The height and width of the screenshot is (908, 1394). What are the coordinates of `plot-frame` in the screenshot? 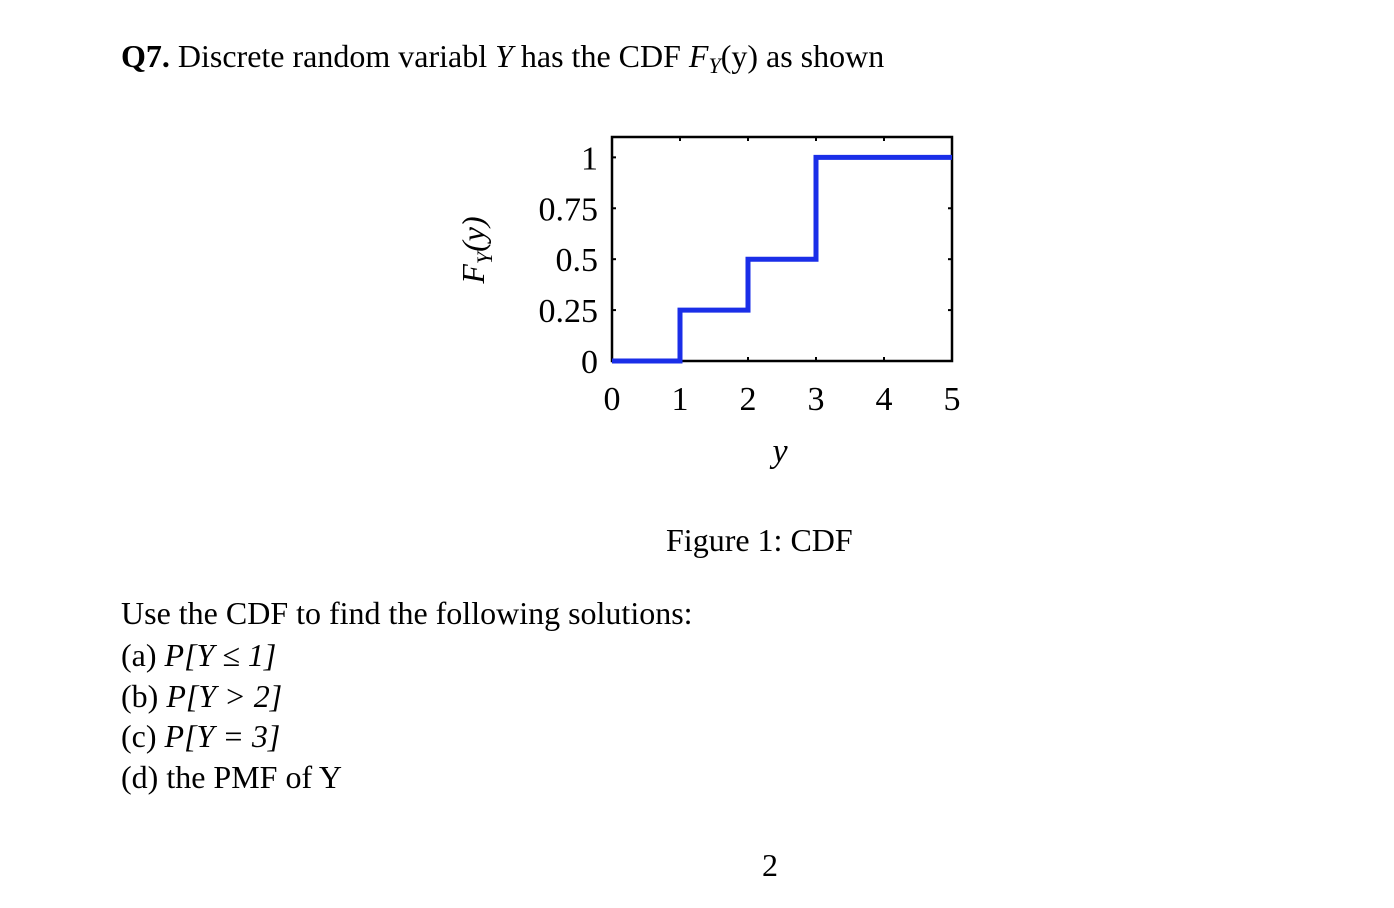 It's located at (782, 249).